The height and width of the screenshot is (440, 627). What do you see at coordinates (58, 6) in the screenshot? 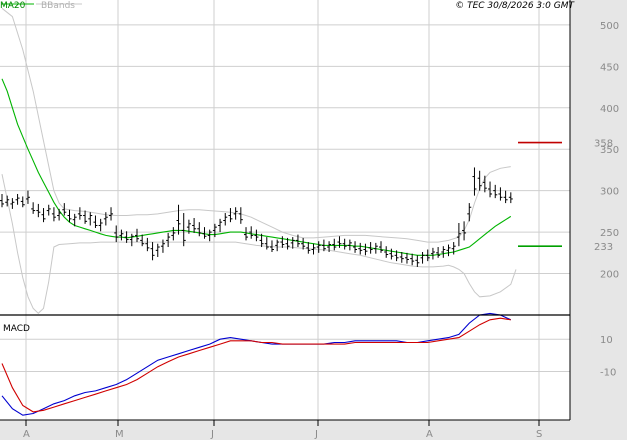
I see `bbands-legend-label: BBands` at bounding box center [58, 6].